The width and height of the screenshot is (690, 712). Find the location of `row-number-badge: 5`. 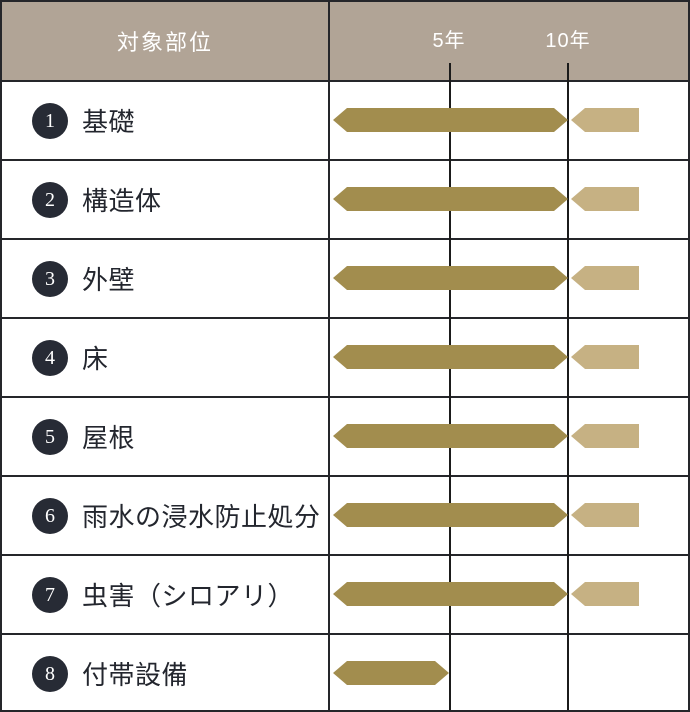

row-number-badge: 5 is located at coordinates (50, 436).